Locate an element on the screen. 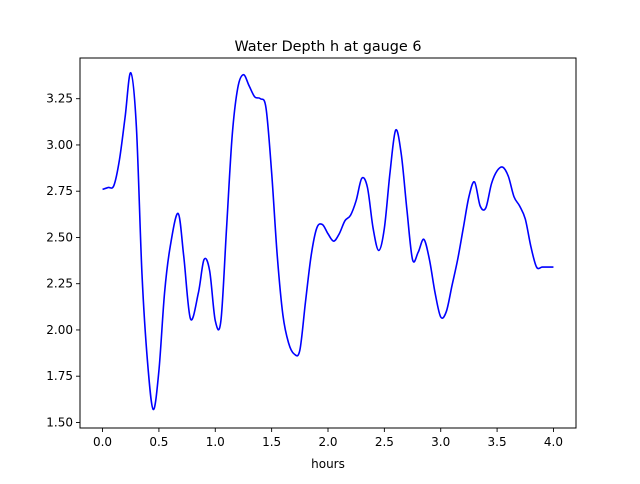 Image resolution: width=640 pixels, height=484 pixels. chart-title: Water Depth h at gauge 6 is located at coordinates (327, 47).